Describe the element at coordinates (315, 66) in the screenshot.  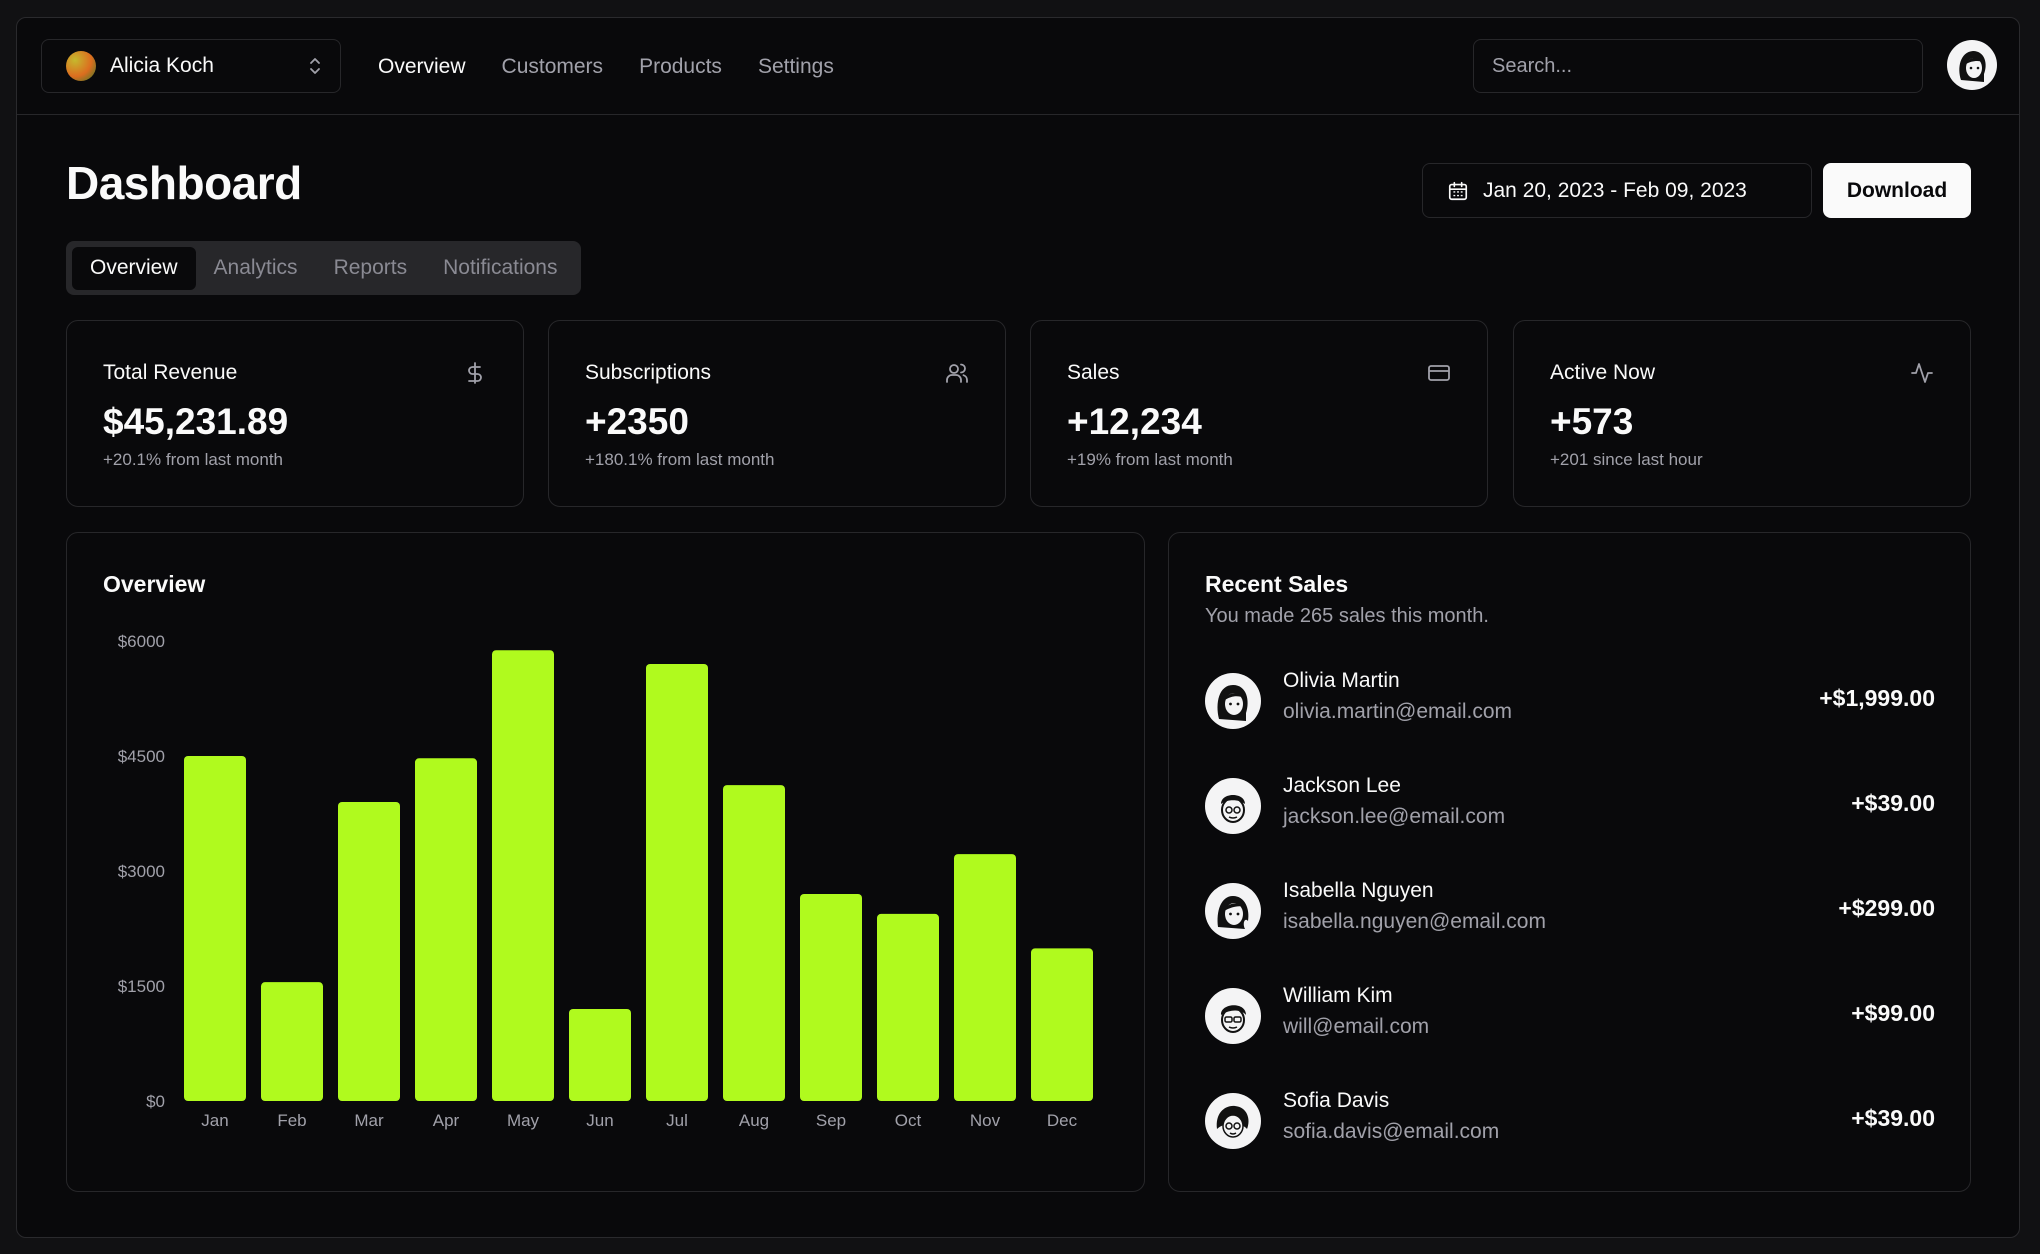
I see `chevrons-up-down-icon` at that location.